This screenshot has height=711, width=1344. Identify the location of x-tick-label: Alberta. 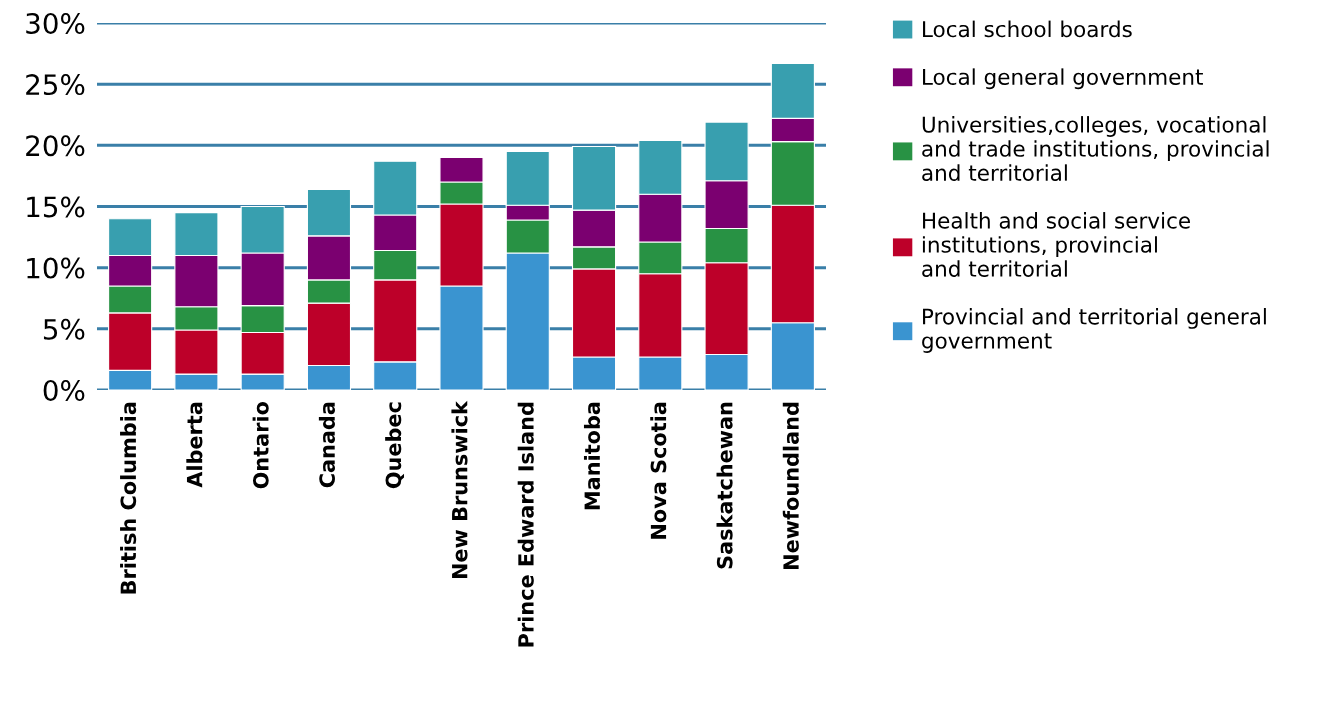
(194, 445).